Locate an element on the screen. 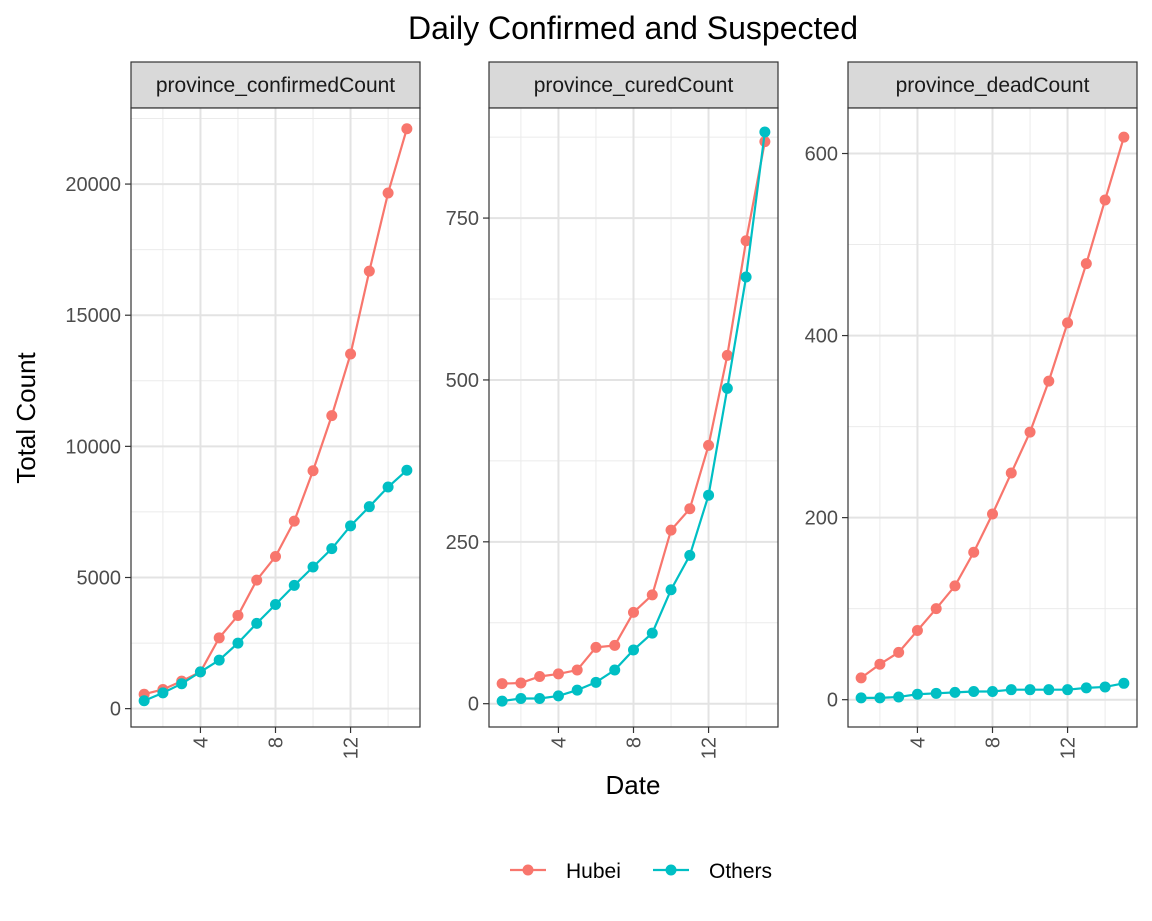 The image size is (1152, 921). strip-label: province_confirmedCount is located at coordinates (275, 85).